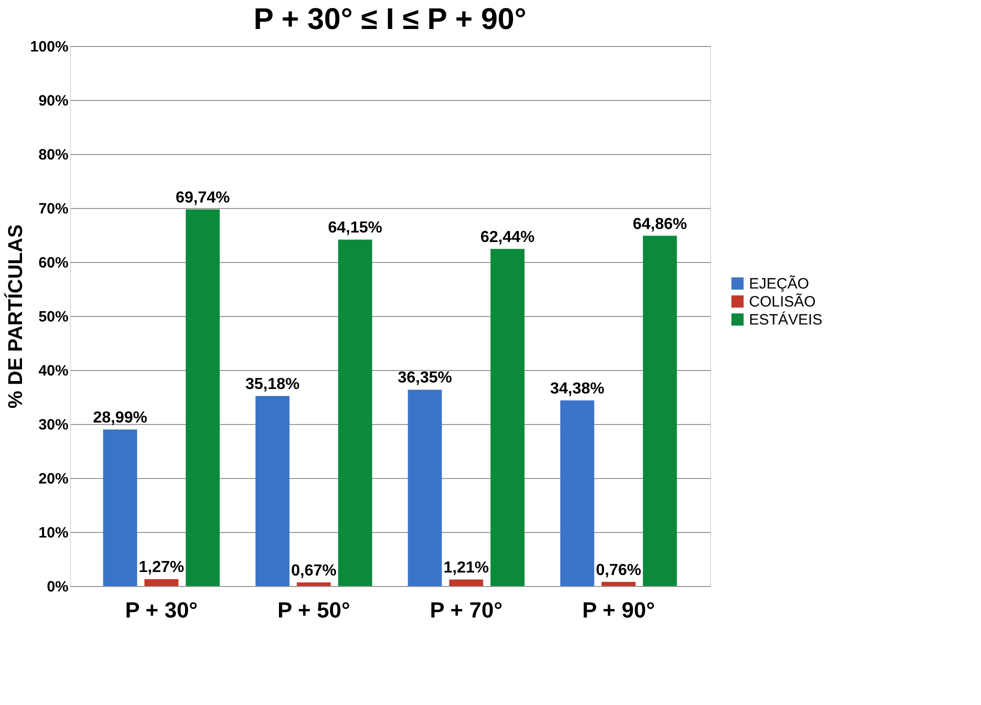 This screenshot has width=981, height=705. I want to click on y-axis-title: % DE PARTÍCULAS, so click(16, 316).